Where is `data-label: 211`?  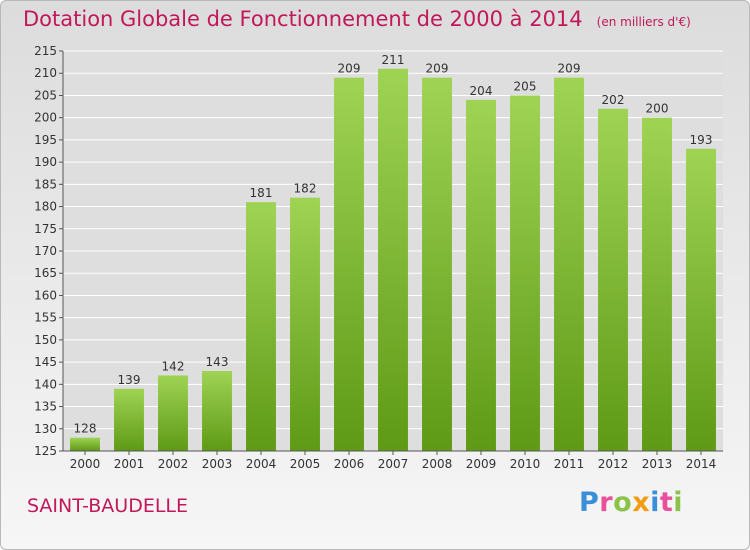
data-label: 211 is located at coordinates (393, 60).